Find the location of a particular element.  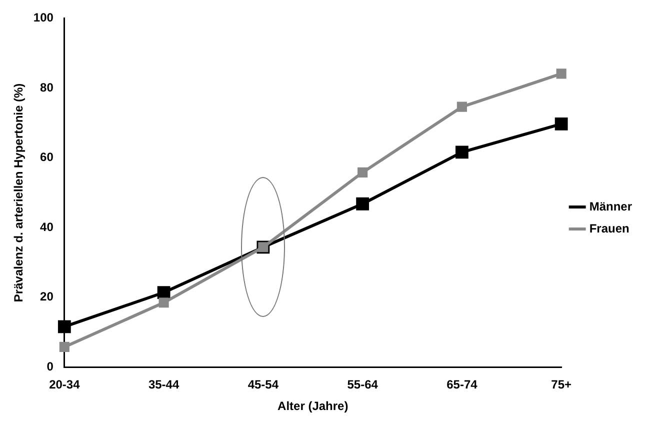

x-tick-label: 65-74 is located at coordinates (462, 385).